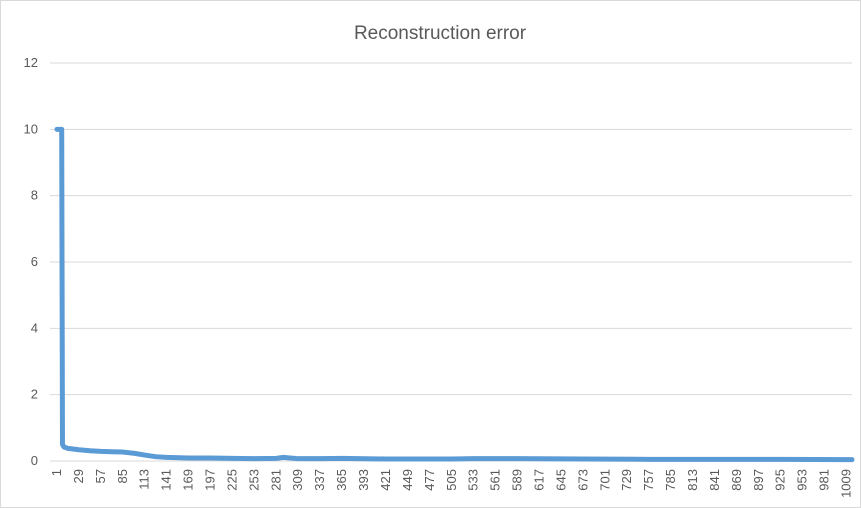 This screenshot has height=508, width=861. What do you see at coordinates (188, 480) in the screenshot?
I see `x-tick-label: 169` at bounding box center [188, 480].